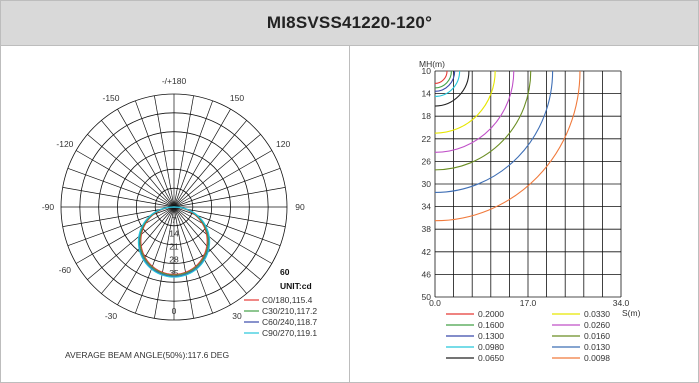 This screenshot has height=383, width=699. What do you see at coordinates (300, 207) in the screenshot?
I see `polar-angle-label: 90` at bounding box center [300, 207].